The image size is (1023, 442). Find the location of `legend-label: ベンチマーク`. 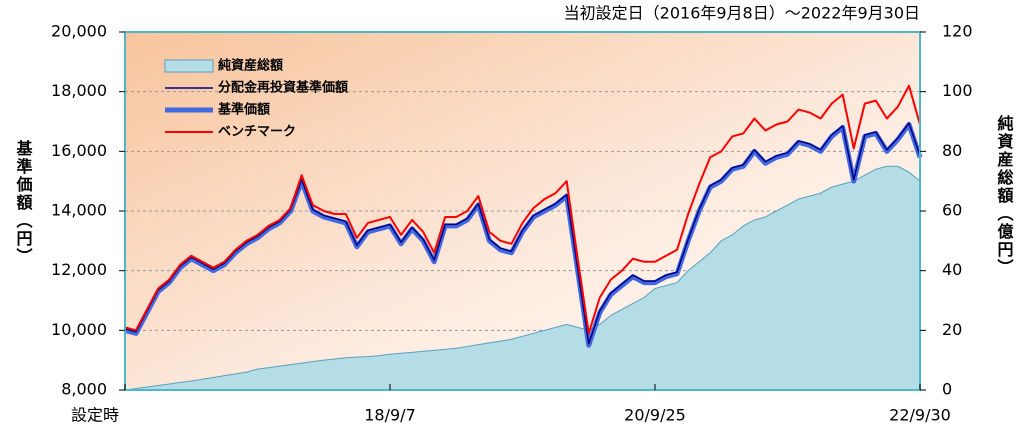

legend-label: ベンチマーク is located at coordinates (257, 132).